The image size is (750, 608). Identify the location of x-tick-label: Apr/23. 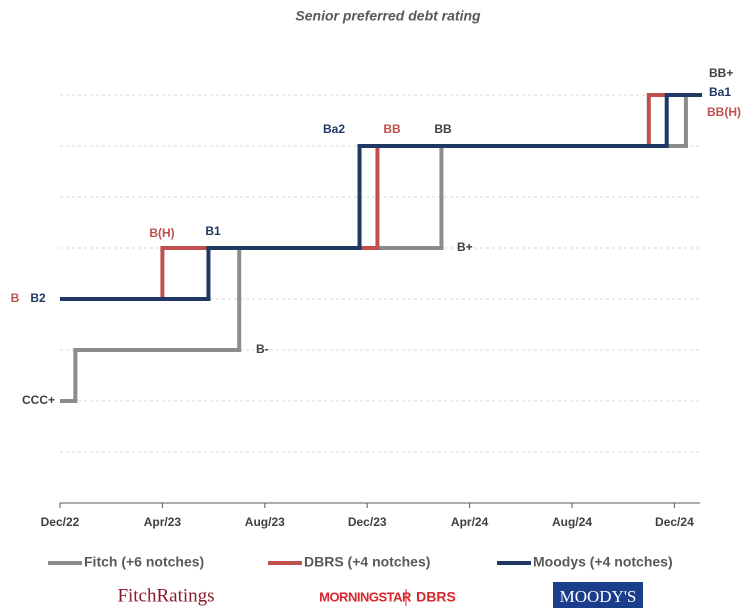
(163, 522).